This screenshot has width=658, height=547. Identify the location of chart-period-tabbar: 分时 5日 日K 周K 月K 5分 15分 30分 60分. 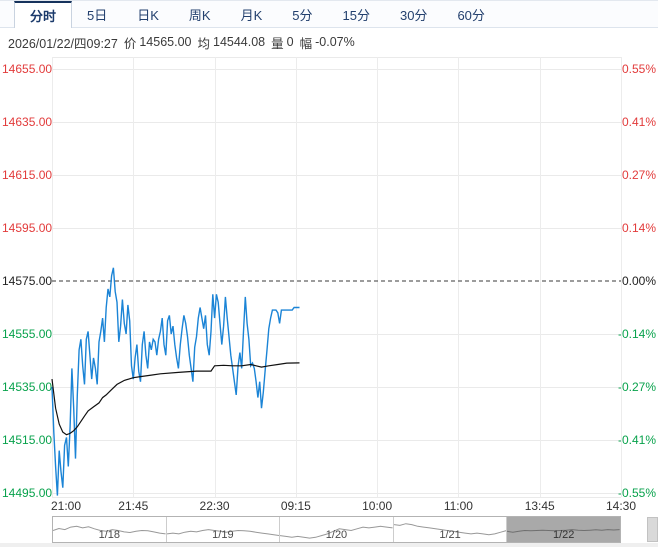
(329, 14).